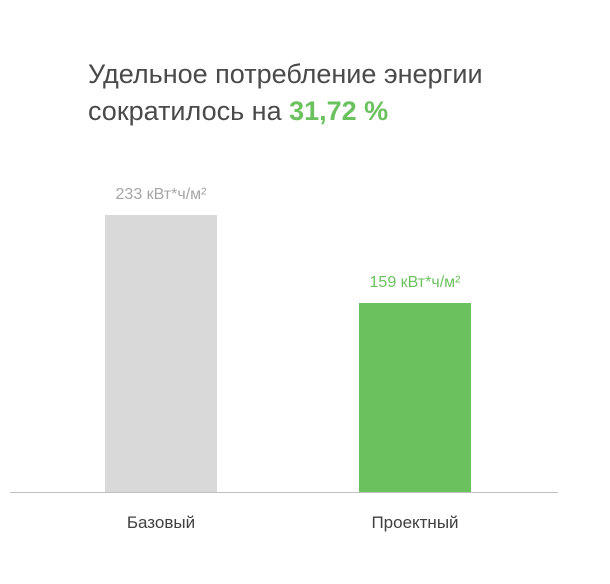 The height and width of the screenshot is (584, 610). I want to click on data-label-project: 159 кВт*ч/м², so click(416, 282).